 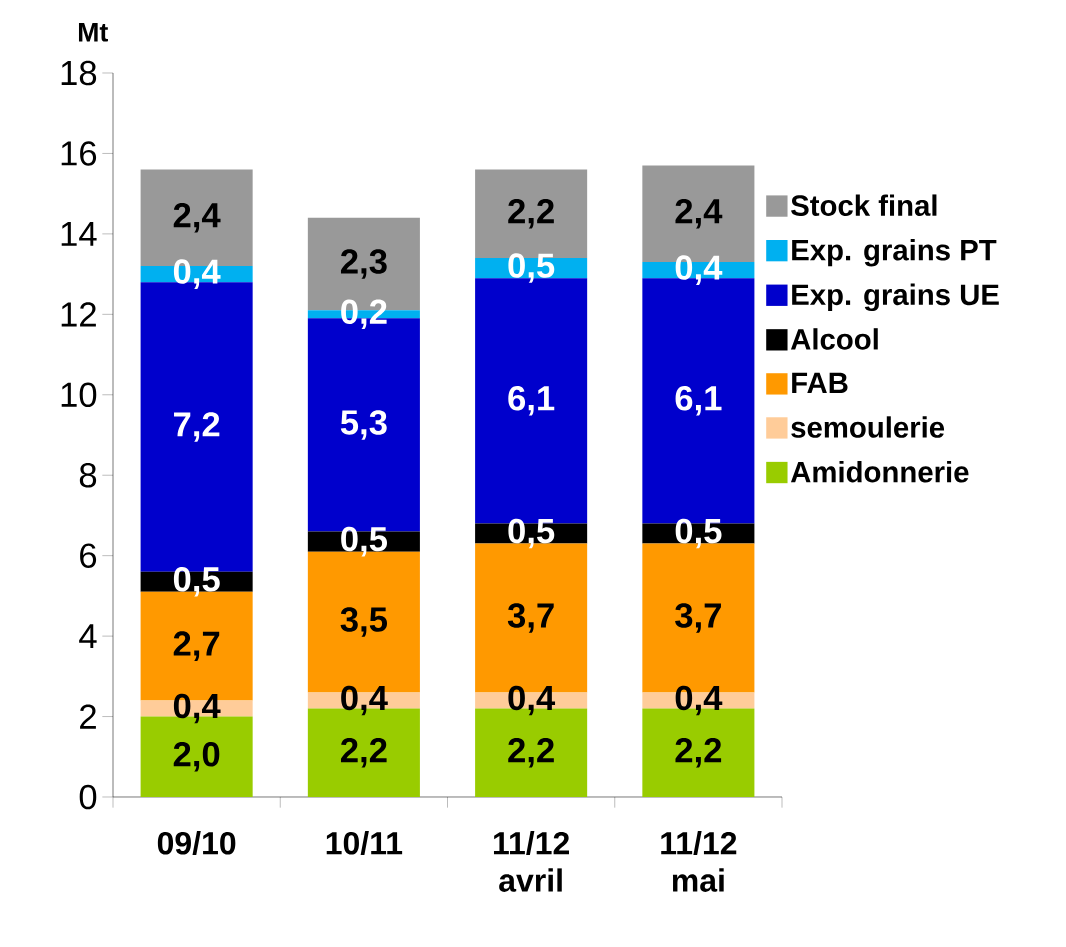 I want to click on y-tick-label: 4, so click(x=88, y=636).